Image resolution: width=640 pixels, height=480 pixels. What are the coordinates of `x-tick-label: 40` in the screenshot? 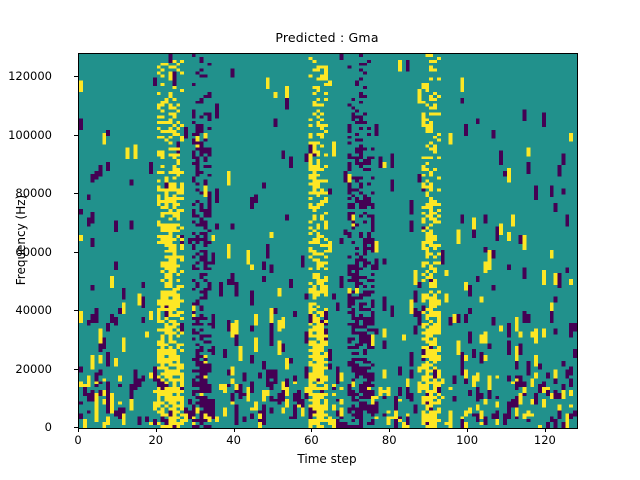 It's located at (233, 440).